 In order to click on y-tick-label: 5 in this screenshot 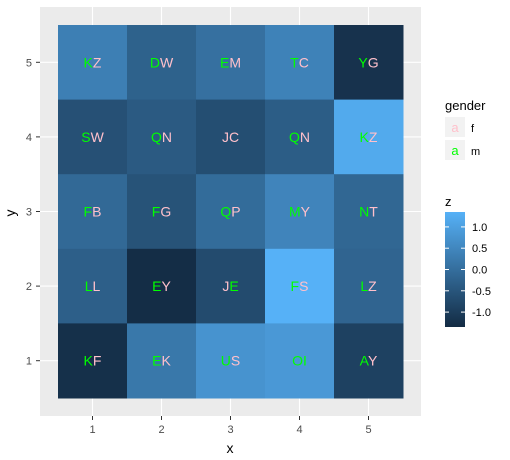, I will do `click(29, 63)`.